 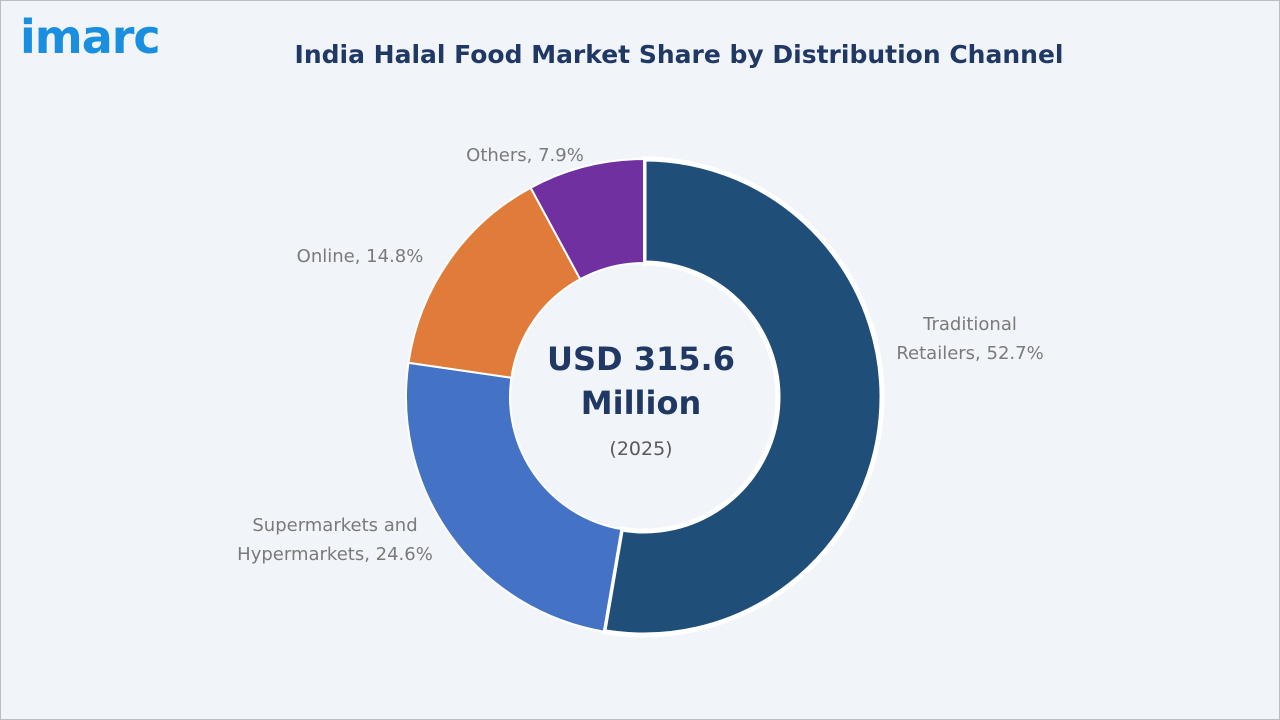 What do you see at coordinates (640, 449) in the screenshot?
I see `center-year: (2025)` at bounding box center [640, 449].